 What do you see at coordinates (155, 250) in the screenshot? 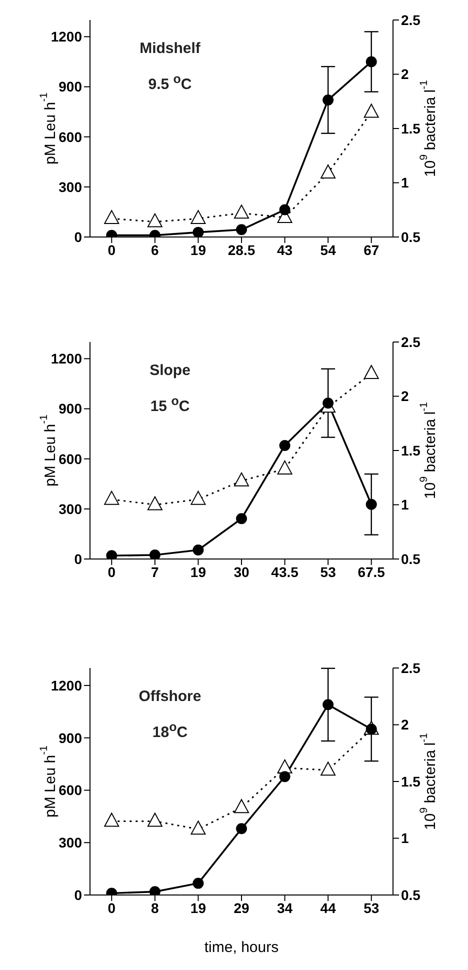
I see `x-tick-label: 6` at bounding box center [155, 250].